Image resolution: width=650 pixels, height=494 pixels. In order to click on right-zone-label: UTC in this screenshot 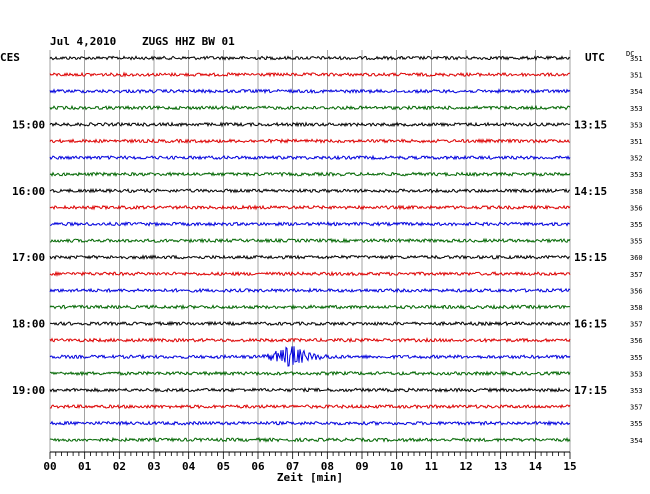, I will do `click(595, 57)`.